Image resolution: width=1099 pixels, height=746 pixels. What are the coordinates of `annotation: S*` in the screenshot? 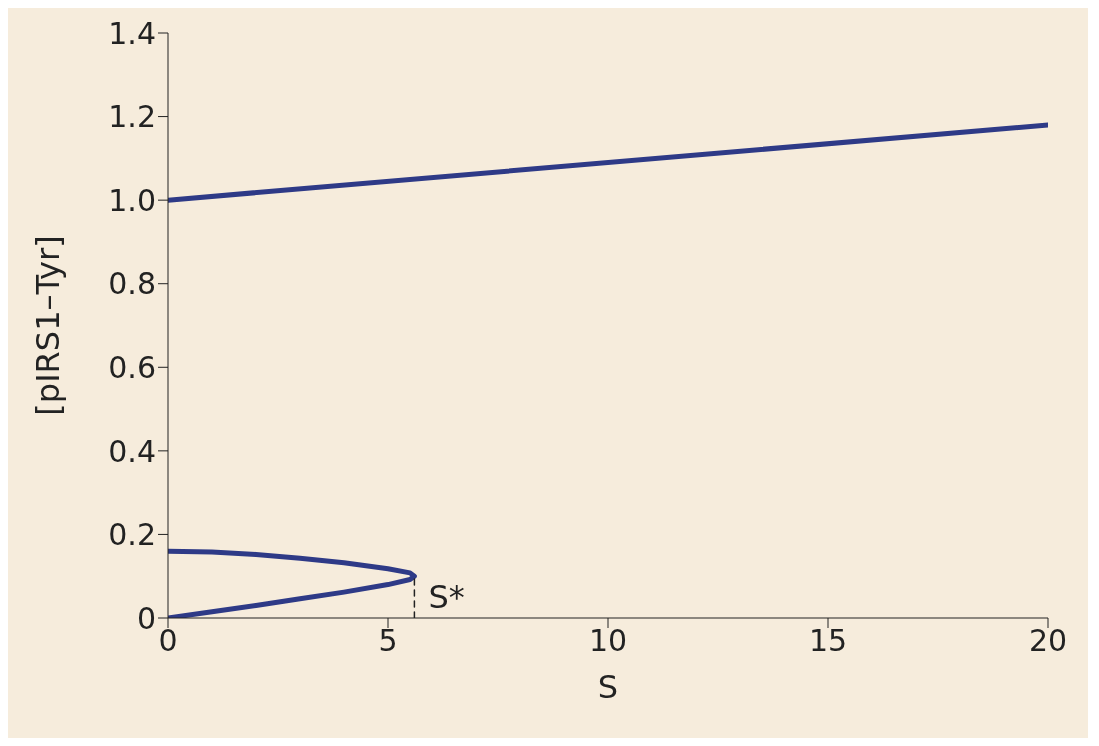 It's located at (446, 597).